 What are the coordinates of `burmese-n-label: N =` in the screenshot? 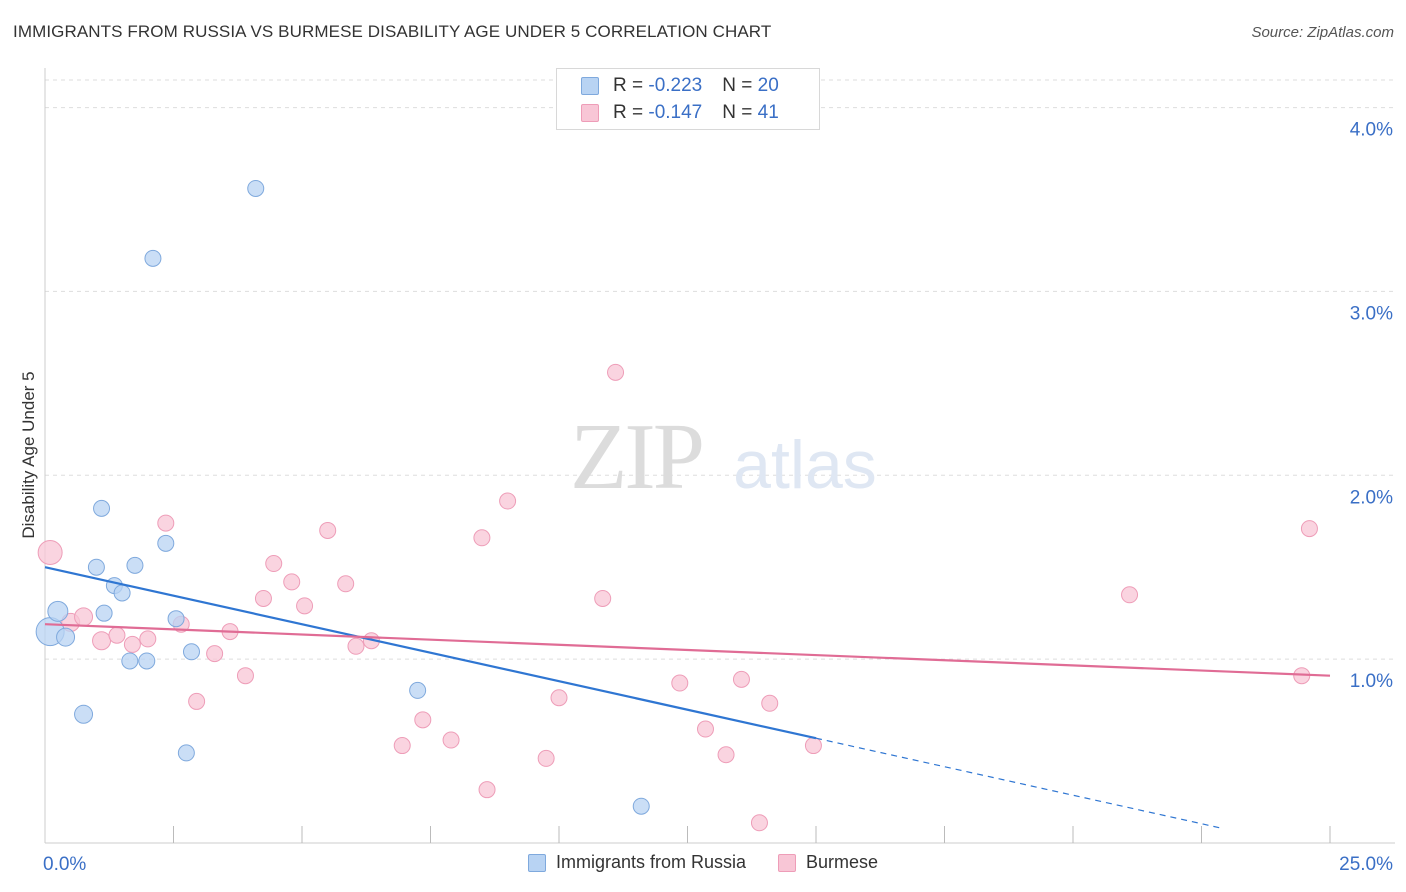 It's located at (740, 112).